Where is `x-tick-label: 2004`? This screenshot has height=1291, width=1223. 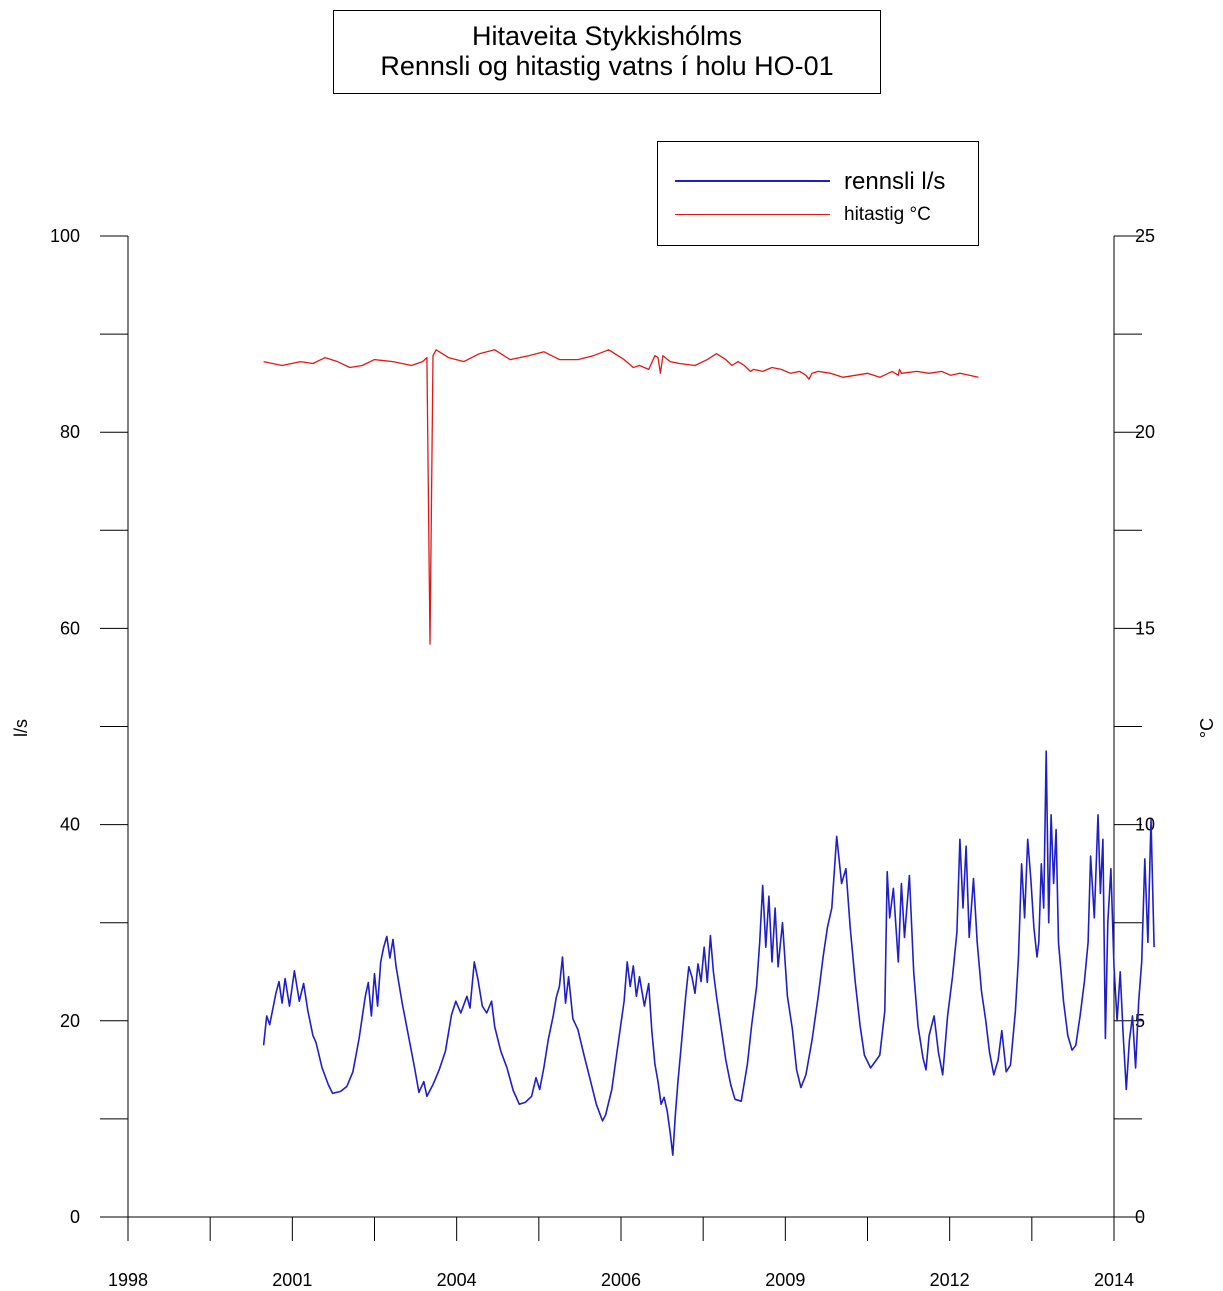
x-tick-label: 2004 is located at coordinates (457, 1280).